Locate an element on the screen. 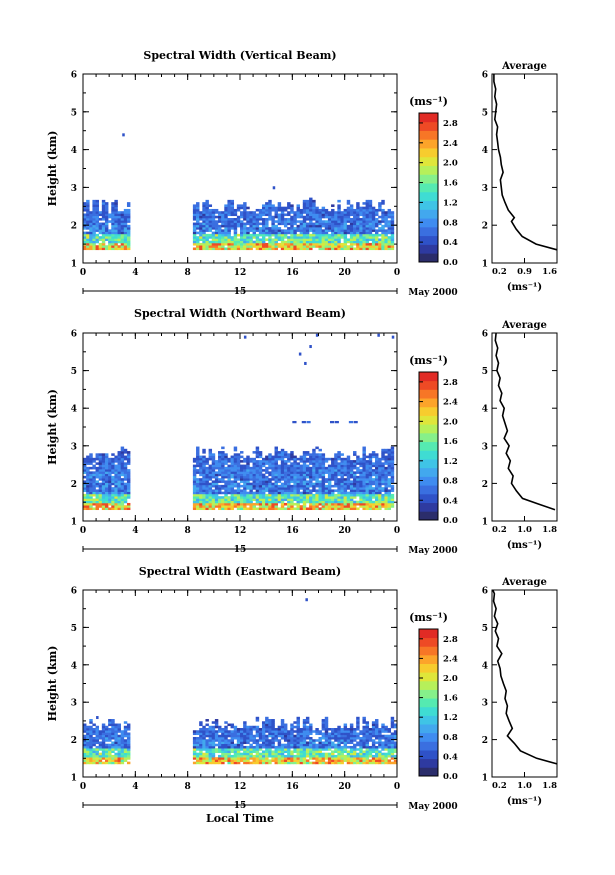  profile-y-tick-label: 6 is located at coordinates (485, 335).